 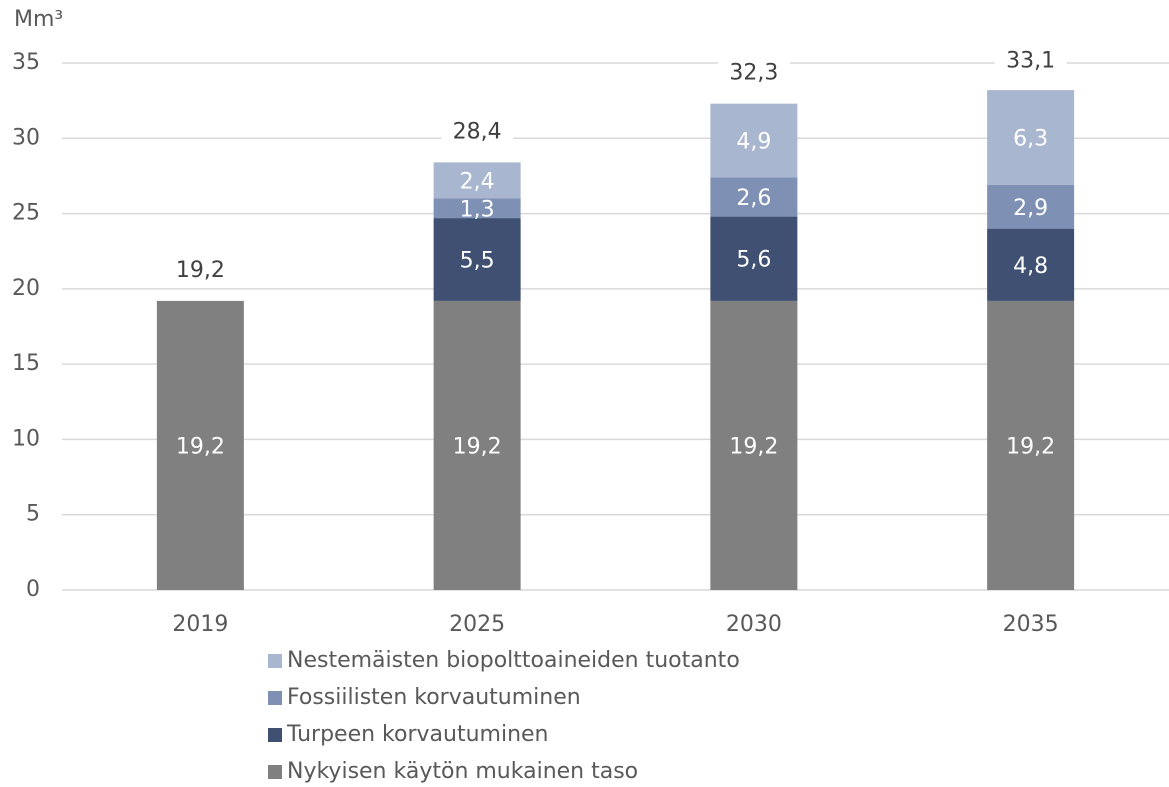 What do you see at coordinates (477, 624) in the screenshot?
I see `x-tick-label: 2025` at bounding box center [477, 624].